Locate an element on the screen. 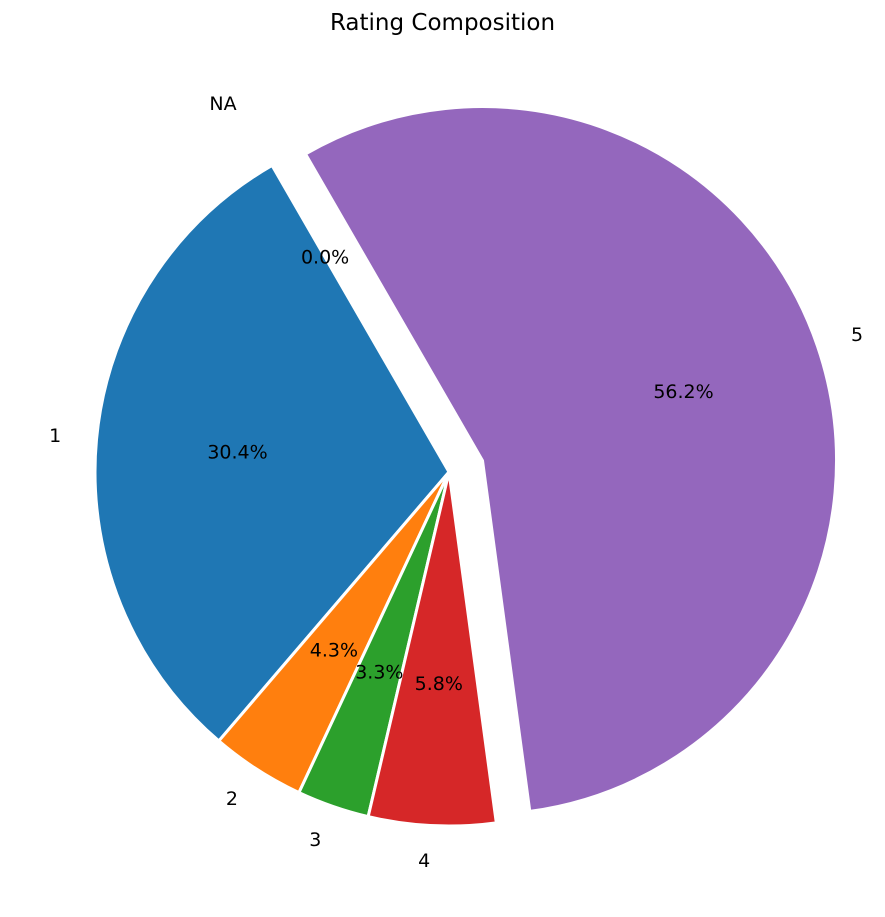 The width and height of the screenshot is (885, 917). slice-label-5: 5 is located at coordinates (857, 335).